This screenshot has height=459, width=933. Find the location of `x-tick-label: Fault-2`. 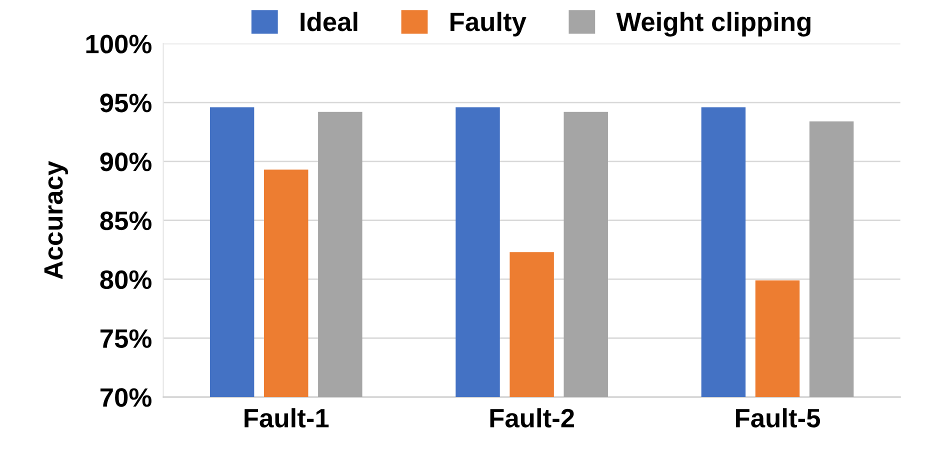

x-tick-label: Fault-2 is located at coordinates (532, 418).